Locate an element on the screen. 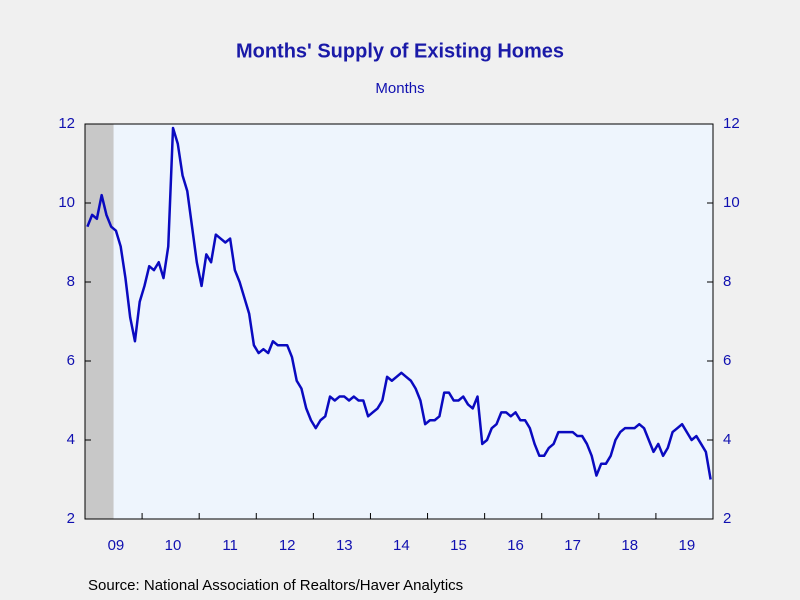 Image resolution: width=800 pixels, height=600 pixels. y-tick-label: 4 is located at coordinates (71, 439).